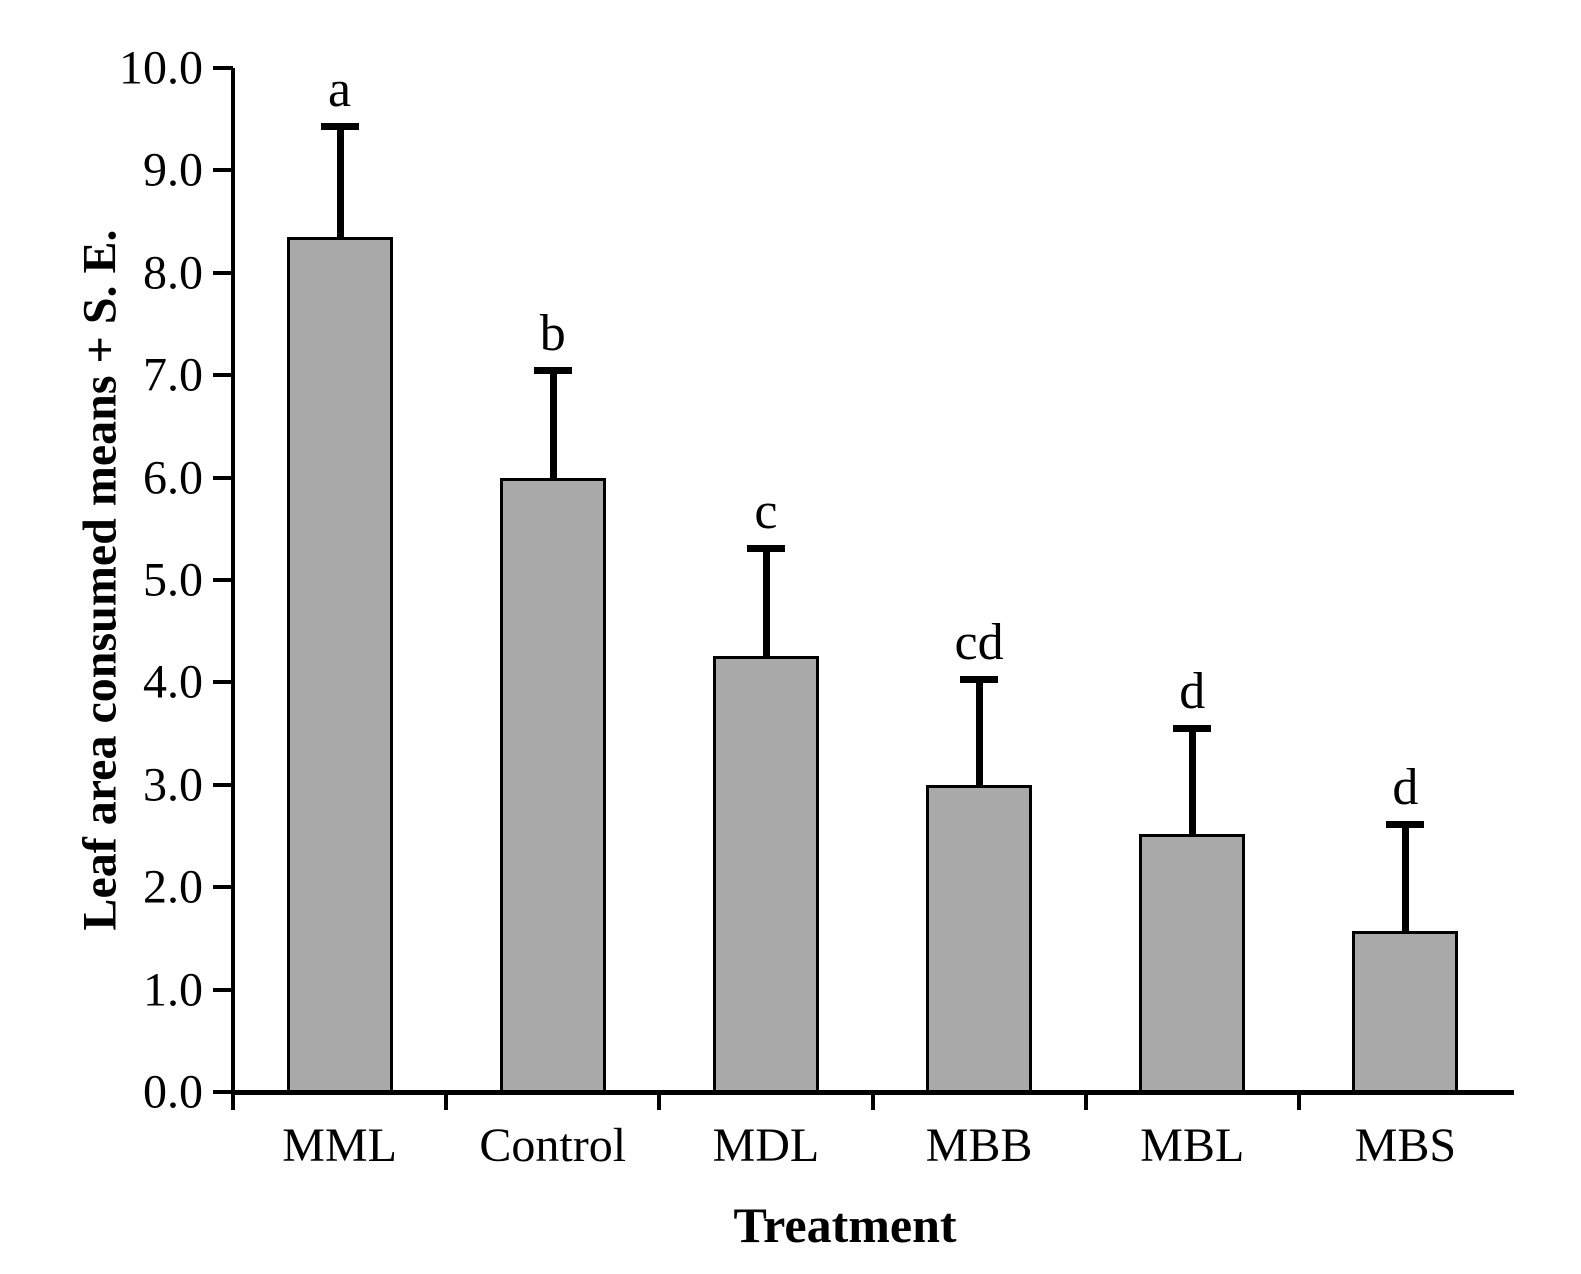  What do you see at coordinates (1405, 1012) in the screenshot?
I see `bar-mbs` at bounding box center [1405, 1012].